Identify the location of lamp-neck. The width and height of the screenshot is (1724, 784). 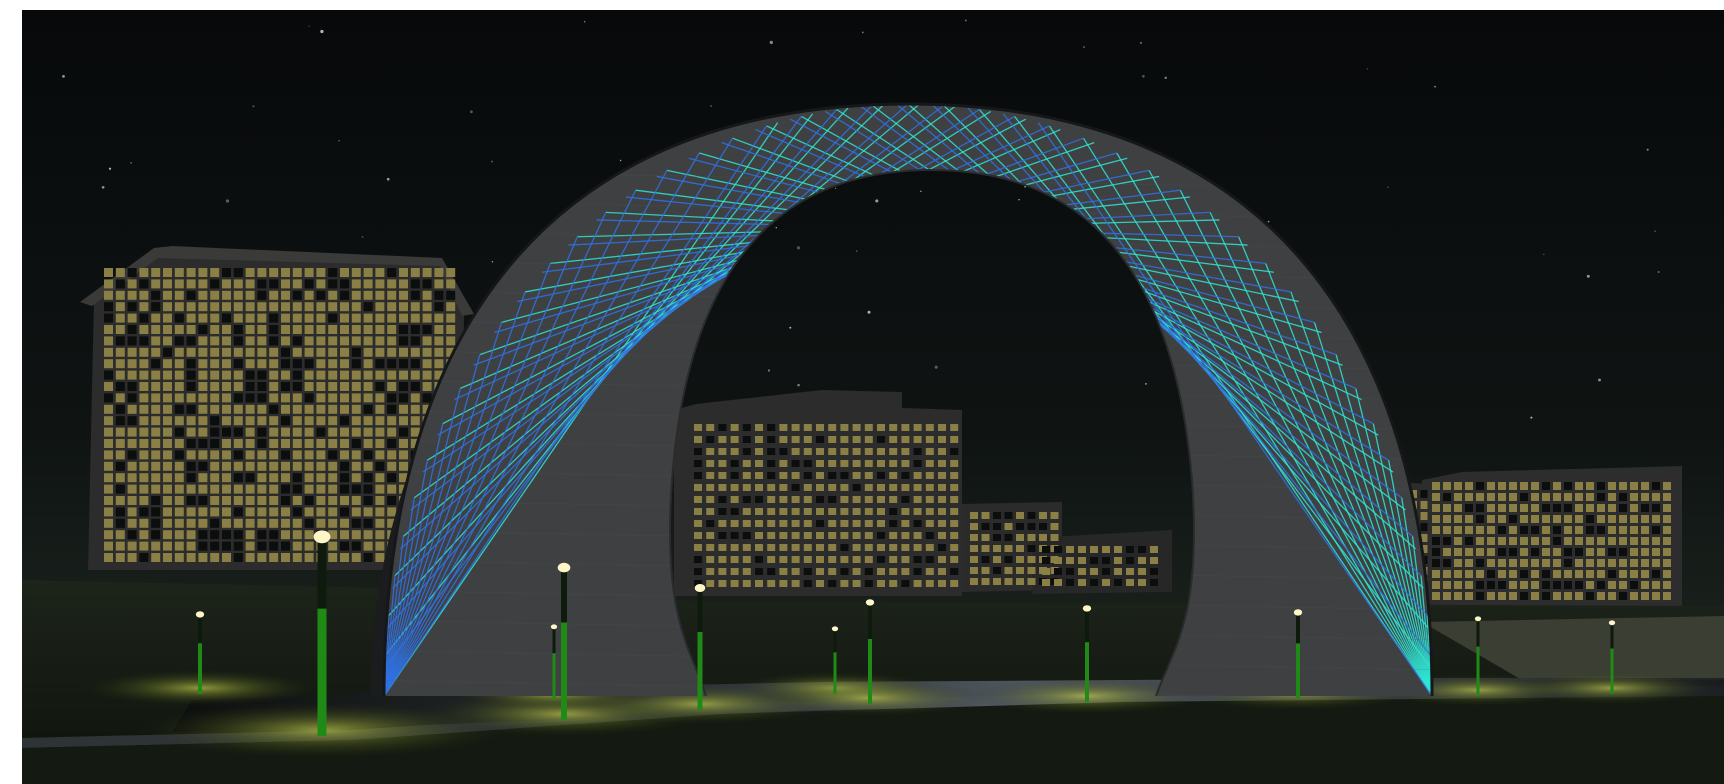
(1478, 633).